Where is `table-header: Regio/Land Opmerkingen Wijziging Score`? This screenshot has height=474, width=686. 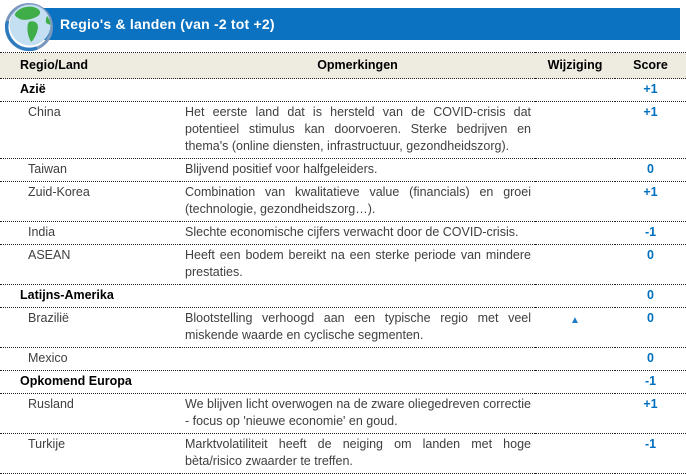
table-header: Regio/Land Opmerkingen Wijziging Score is located at coordinates (343, 65).